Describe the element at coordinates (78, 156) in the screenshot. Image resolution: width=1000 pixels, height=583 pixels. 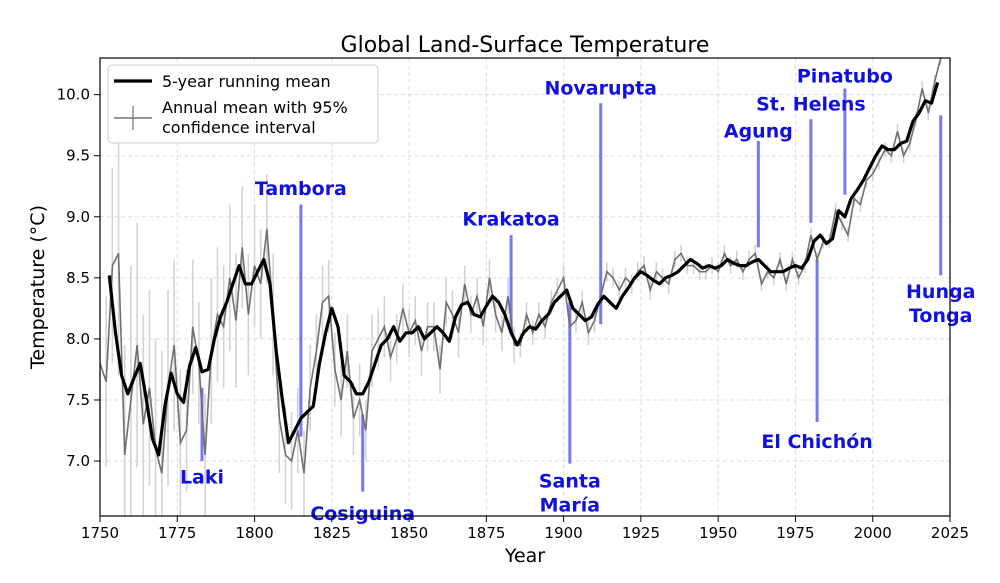
I see `y-tick-label: 9.5` at that location.